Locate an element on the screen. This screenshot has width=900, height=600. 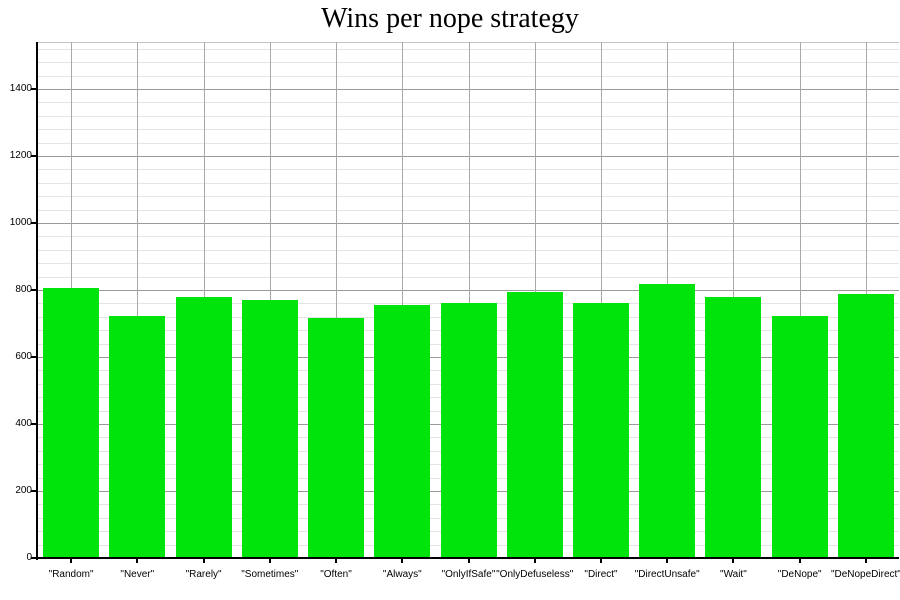
chart-title: Wins per nope strategy is located at coordinates (450, 18).